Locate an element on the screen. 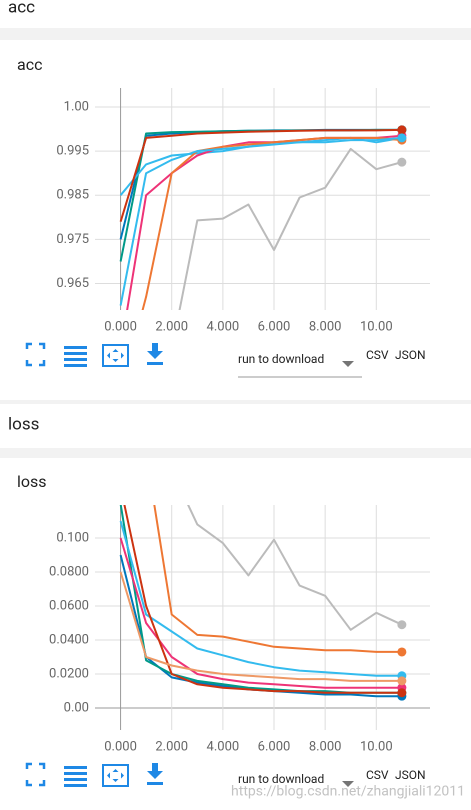 This screenshot has width=471, height=810. y-tick-label: 0.0400 is located at coordinates (69, 639).